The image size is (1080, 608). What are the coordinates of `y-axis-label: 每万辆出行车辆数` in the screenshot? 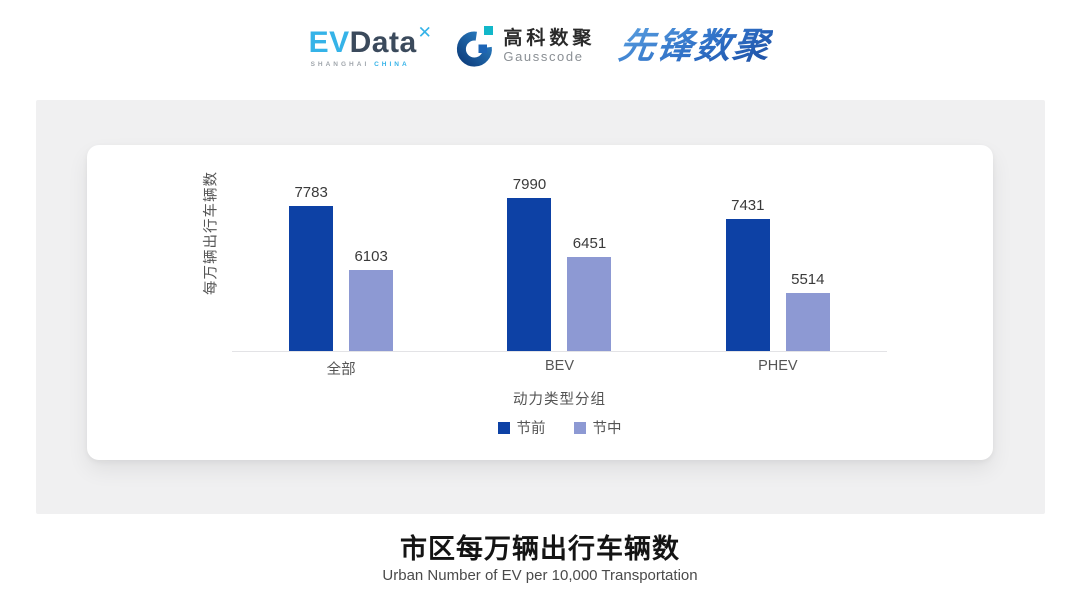 It's located at (211, 233).